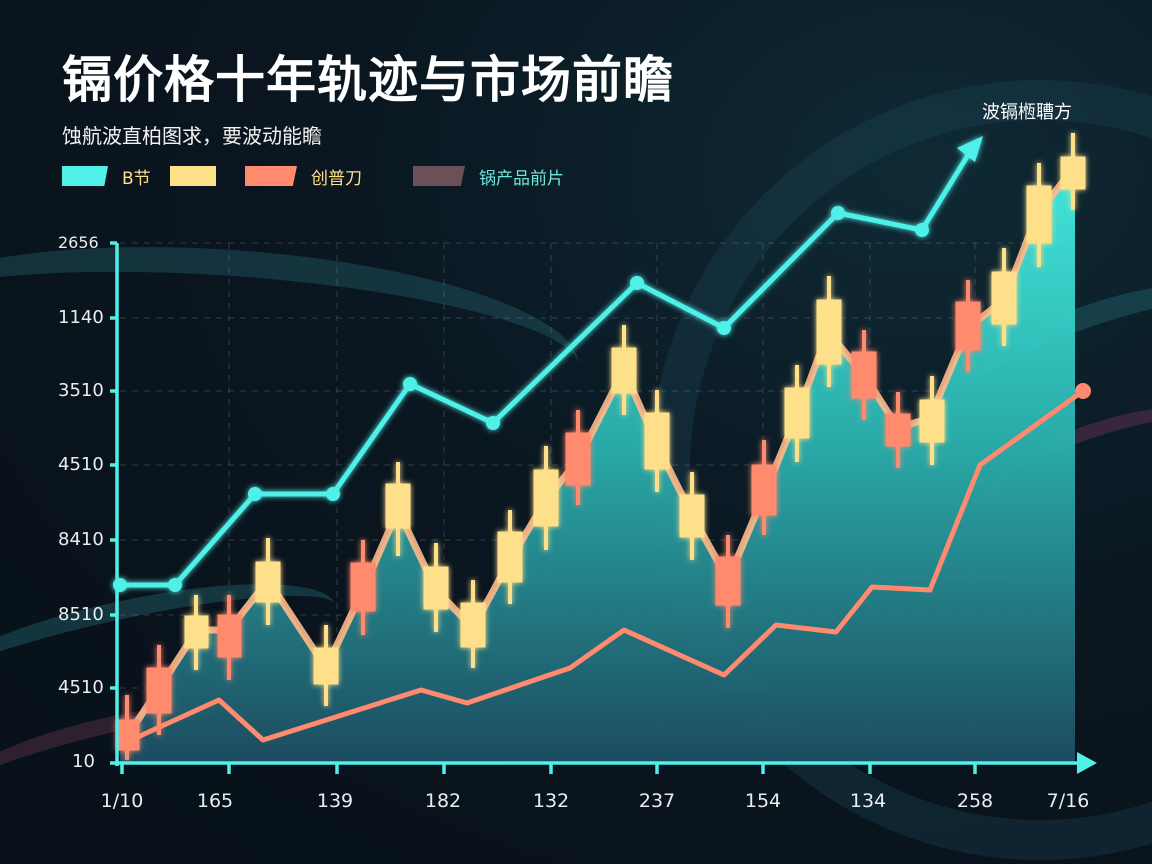  I want to click on legend-swatch-salmon, so click(271, 176).